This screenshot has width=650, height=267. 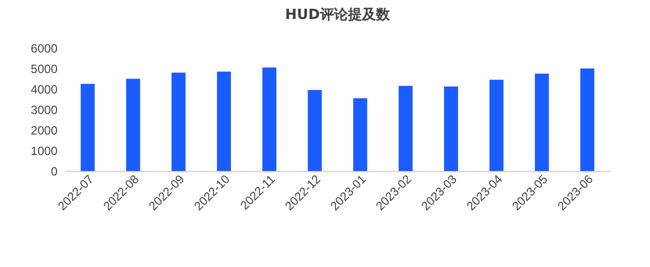 I want to click on y-tick-label: 4000, so click(x=44, y=89).